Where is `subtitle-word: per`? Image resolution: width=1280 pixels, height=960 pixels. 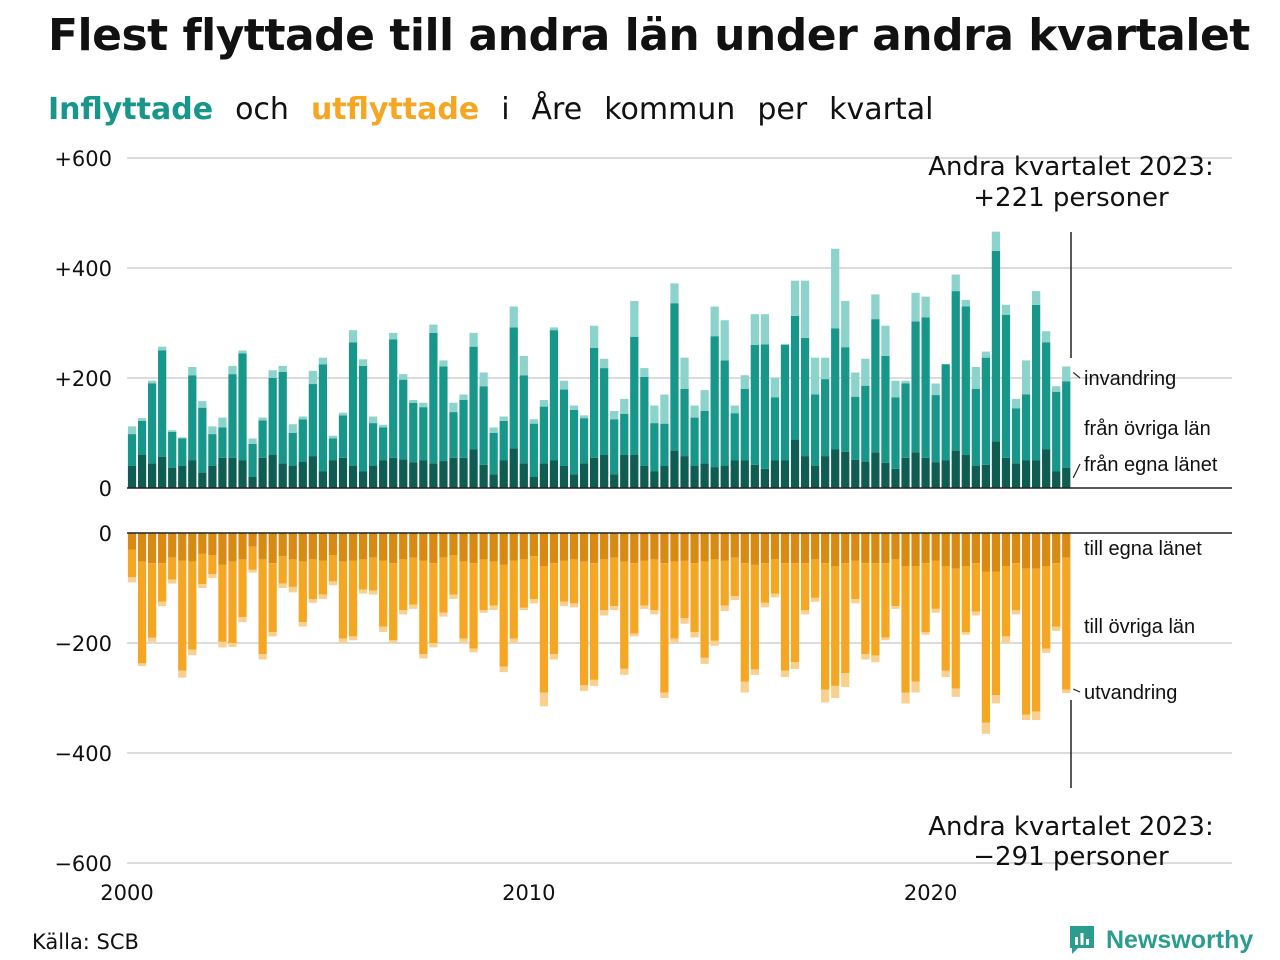
subtitle-word: per is located at coordinates (782, 109).